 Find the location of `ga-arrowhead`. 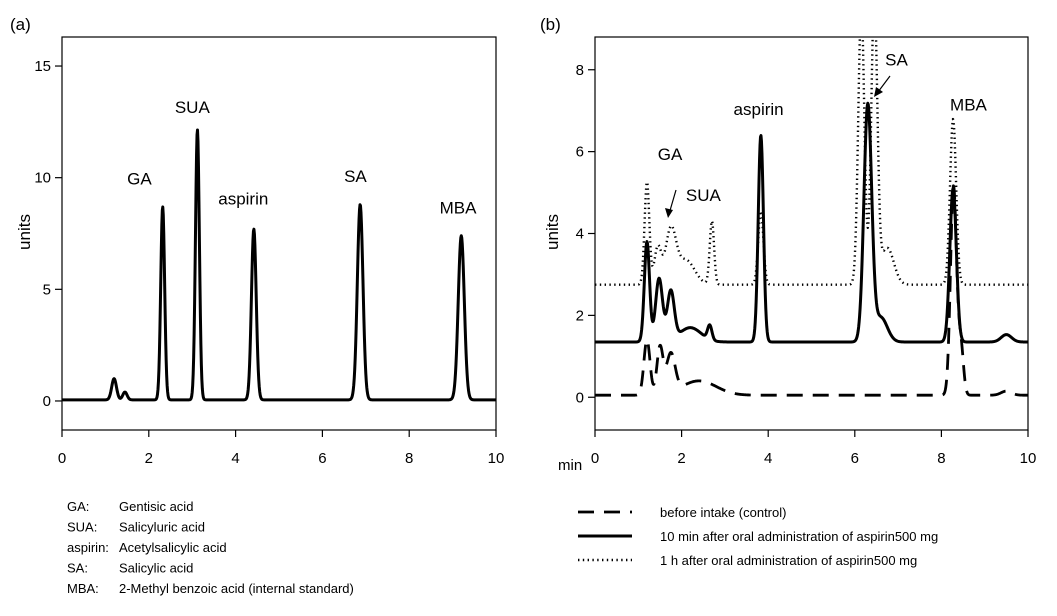

ga-arrowhead is located at coordinates (669, 213).